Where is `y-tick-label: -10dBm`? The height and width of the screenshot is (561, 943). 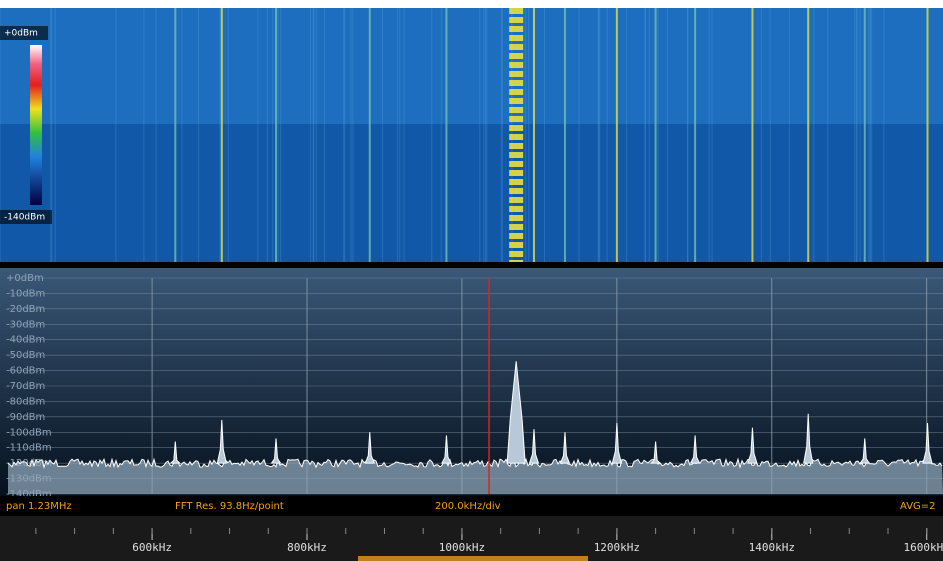 y-tick-label: -10dBm is located at coordinates (25, 293).